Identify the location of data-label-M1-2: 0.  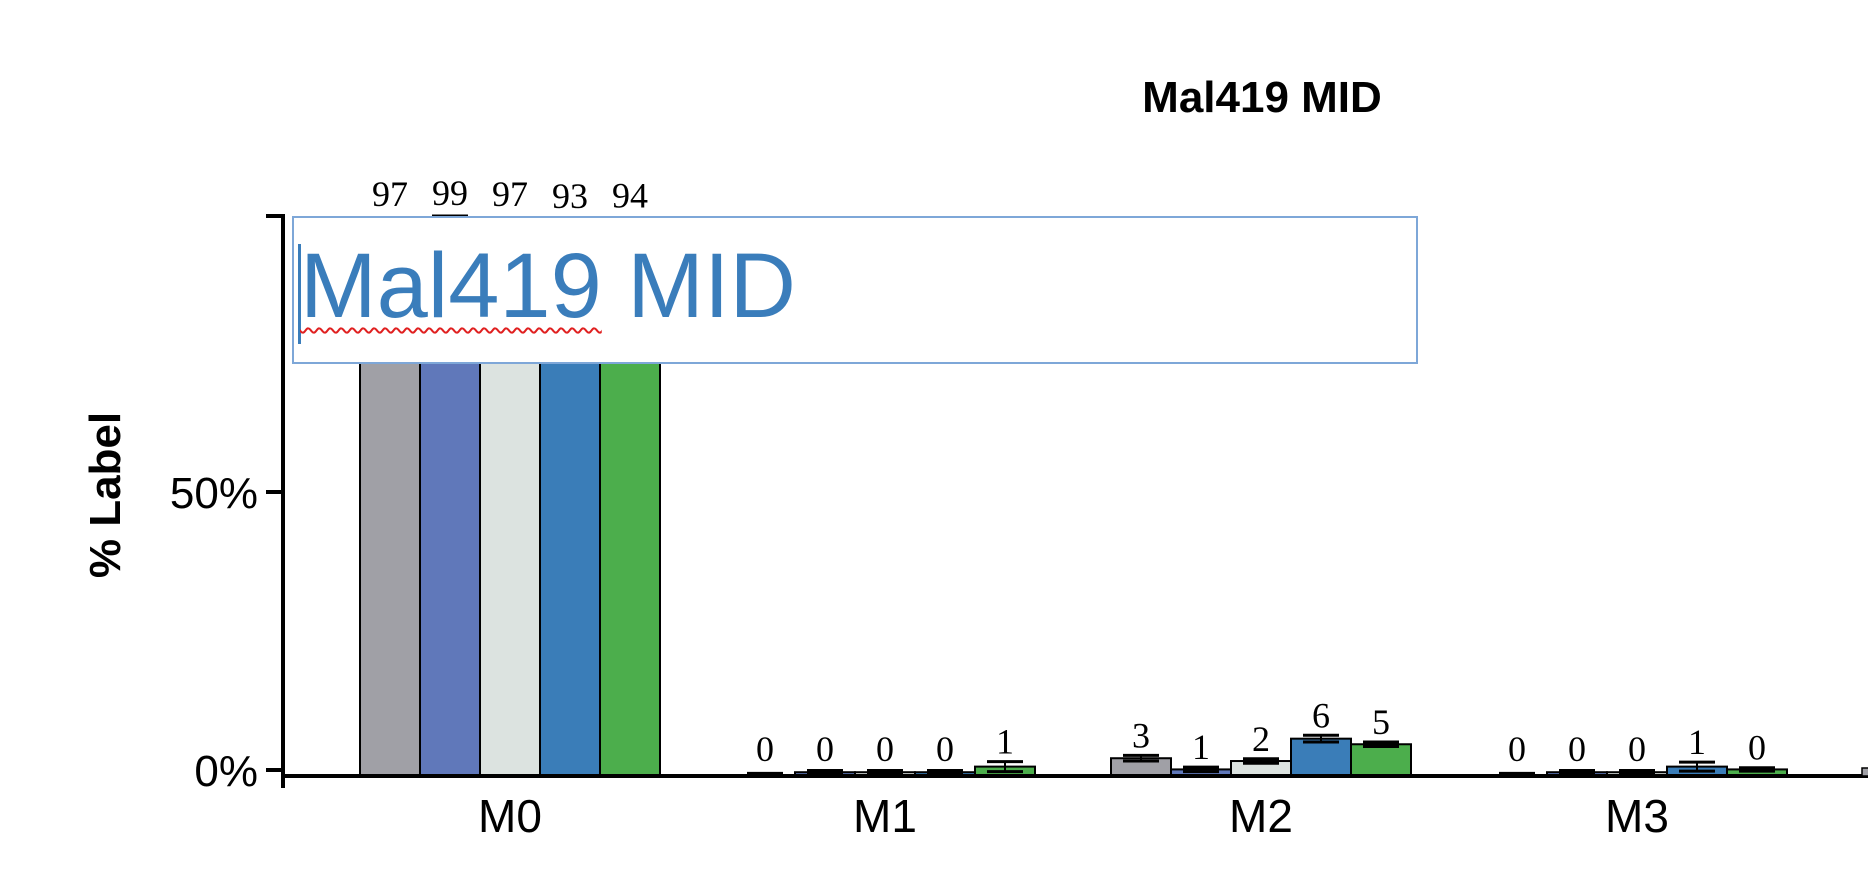
(825, 749).